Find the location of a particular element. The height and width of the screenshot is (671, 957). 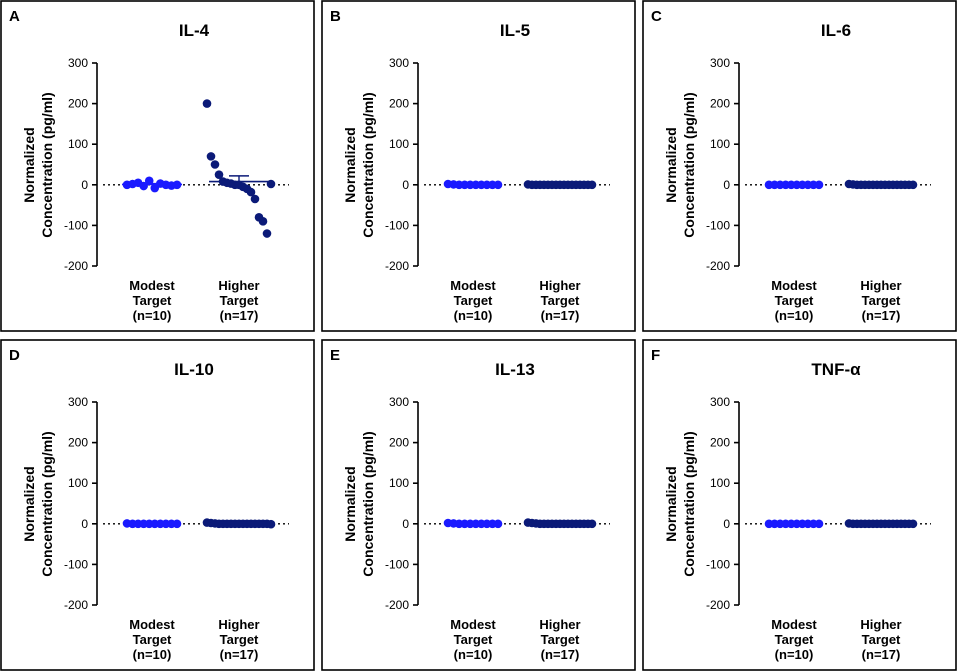

panel-letter: E is located at coordinates (335, 355).